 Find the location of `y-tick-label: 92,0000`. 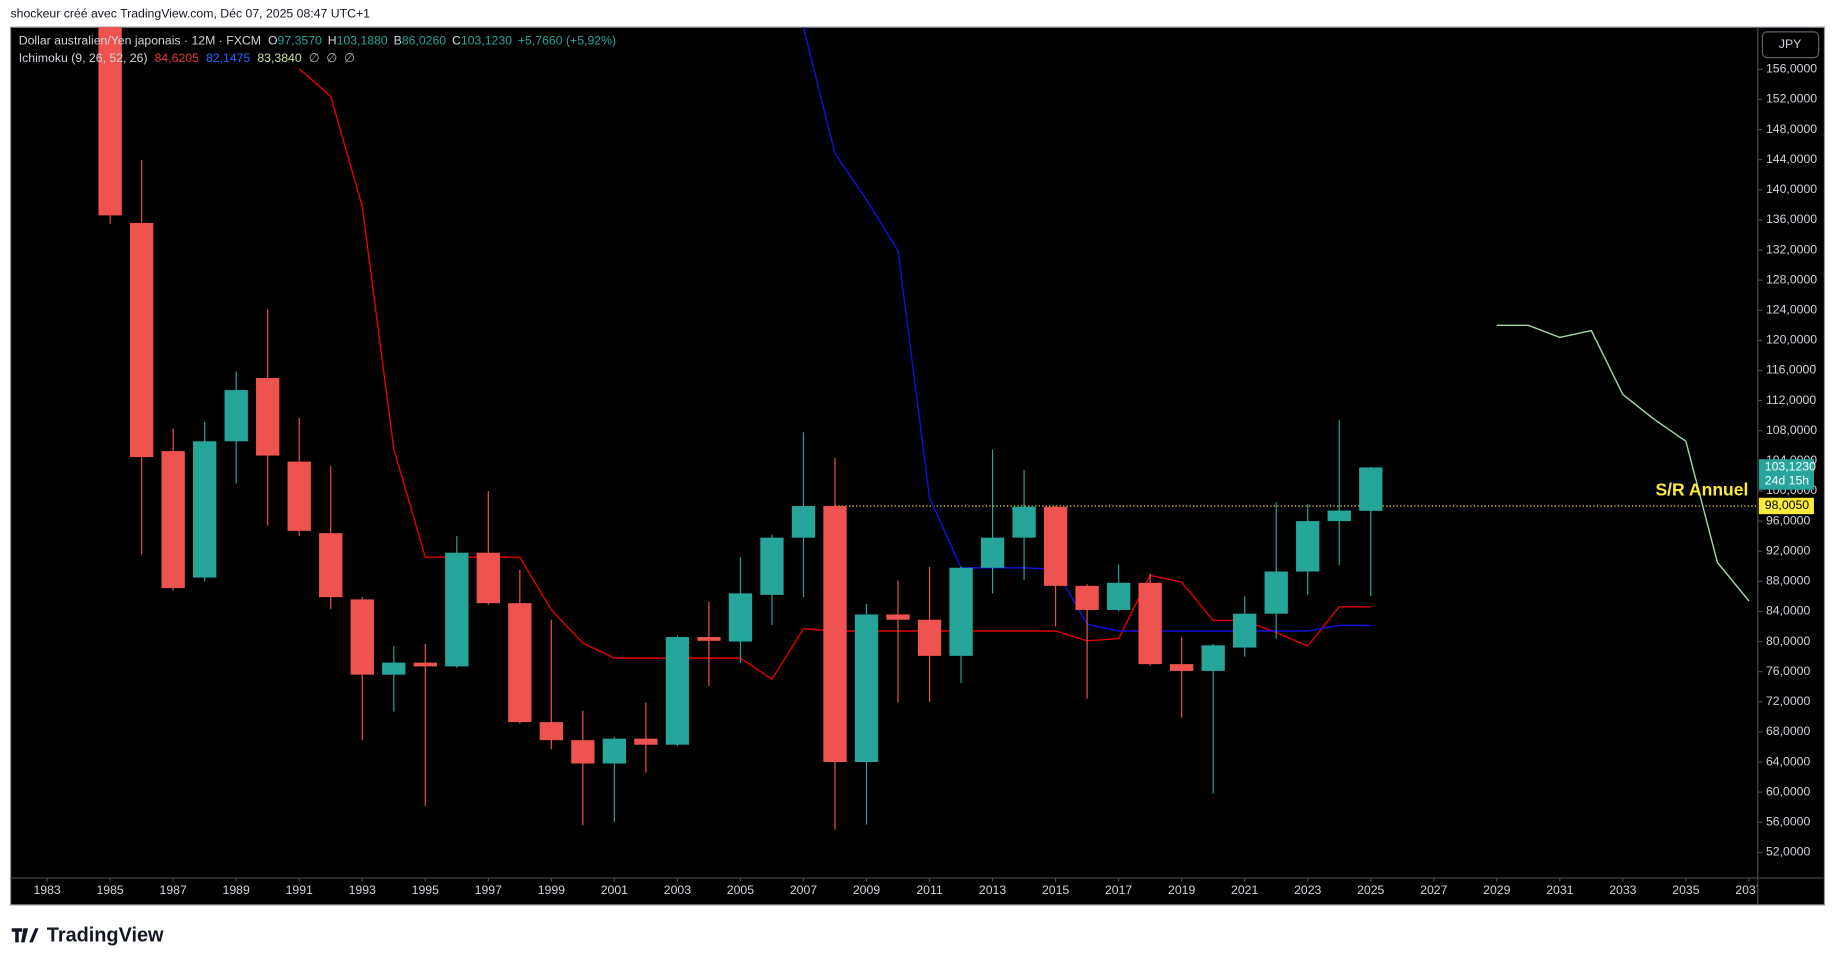

y-tick-label: 92,0000 is located at coordinates (1788, 550).